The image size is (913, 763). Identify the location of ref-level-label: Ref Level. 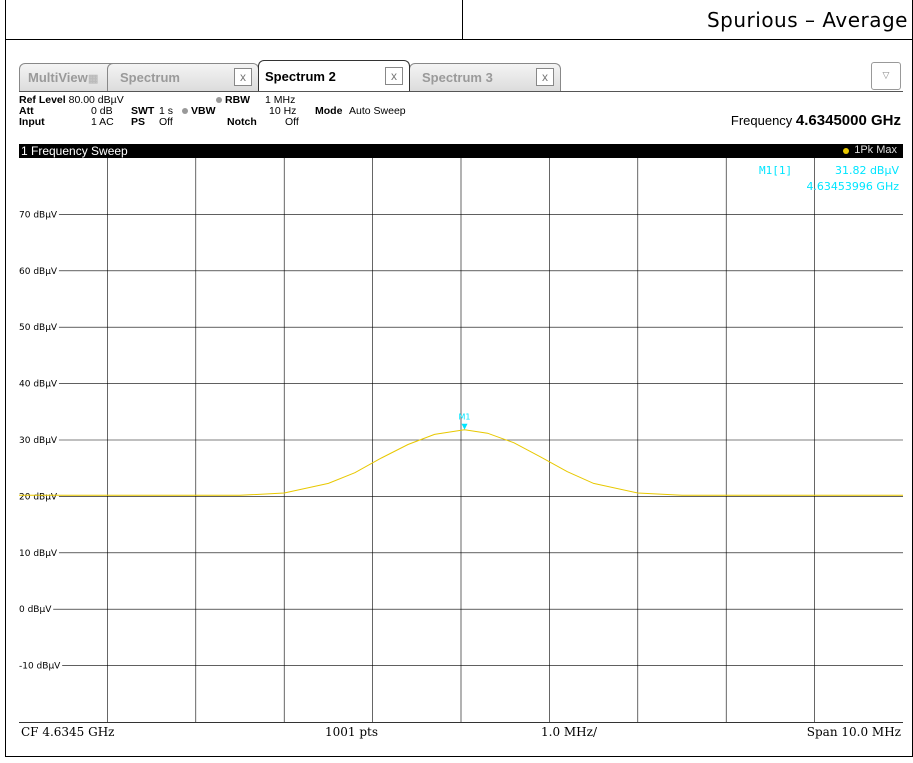
(42, 100).